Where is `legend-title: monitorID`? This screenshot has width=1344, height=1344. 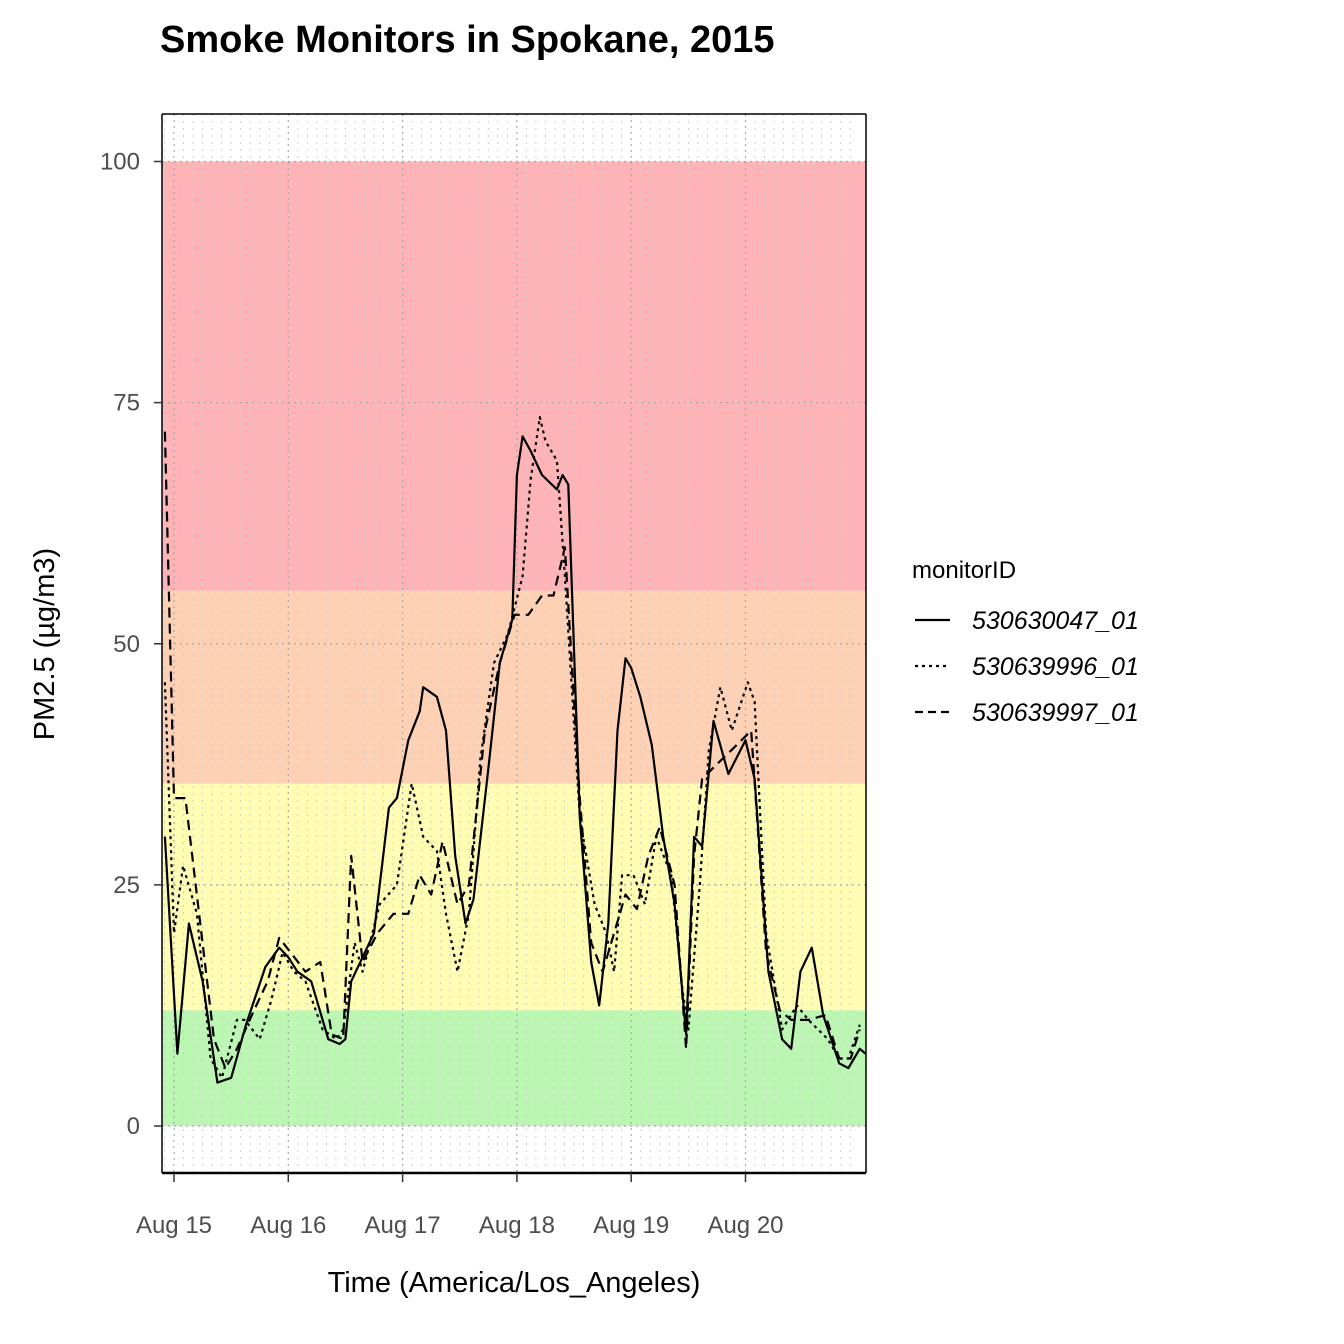
legend-title: monitorID is located at coordinates (964, 570).